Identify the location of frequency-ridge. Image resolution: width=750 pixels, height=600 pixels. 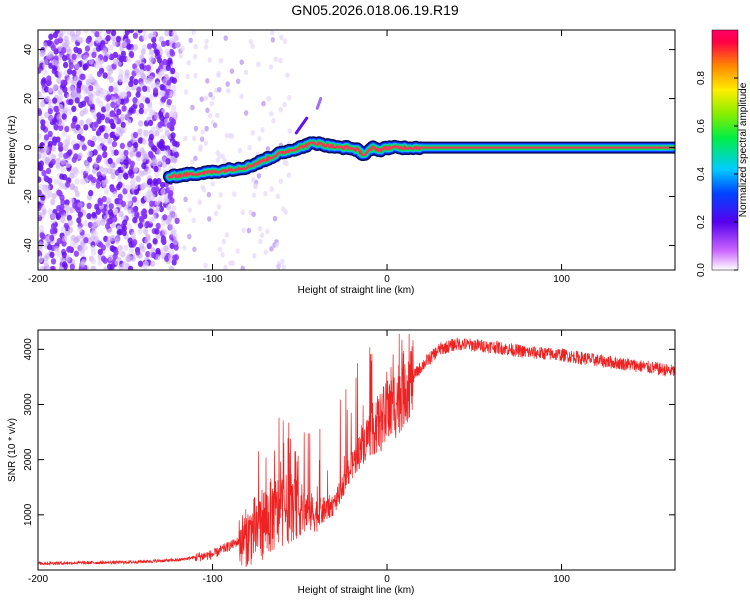
(418, 140).